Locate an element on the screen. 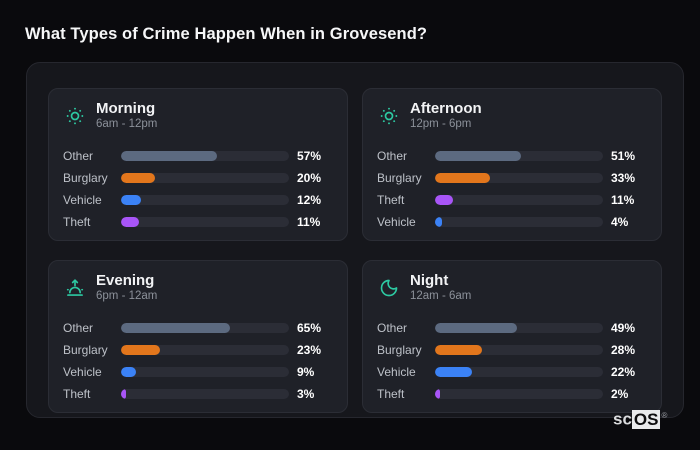 The width and height of the screenshot is (700, 450). bar-row: Vehicle 9% is located at coordinates (198, 372).